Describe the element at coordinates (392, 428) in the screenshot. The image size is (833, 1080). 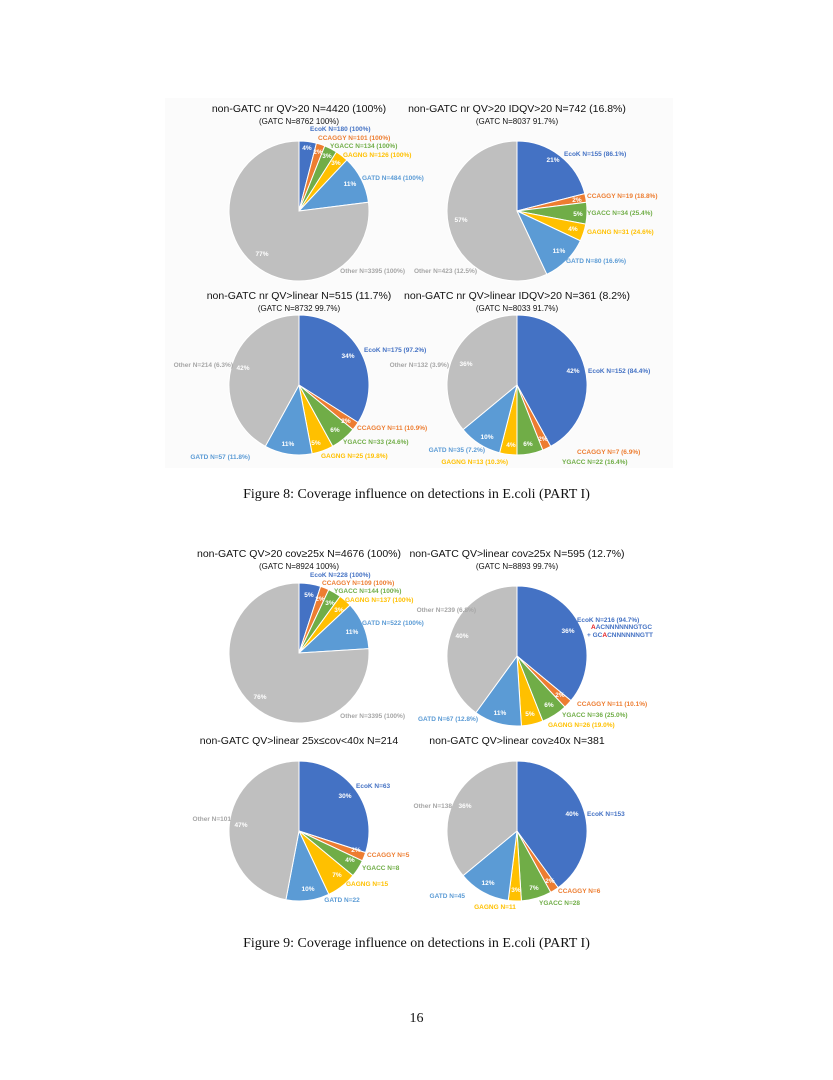
I see `slice-category-label: CCAGGY N=11 (10.9%)` at that location.